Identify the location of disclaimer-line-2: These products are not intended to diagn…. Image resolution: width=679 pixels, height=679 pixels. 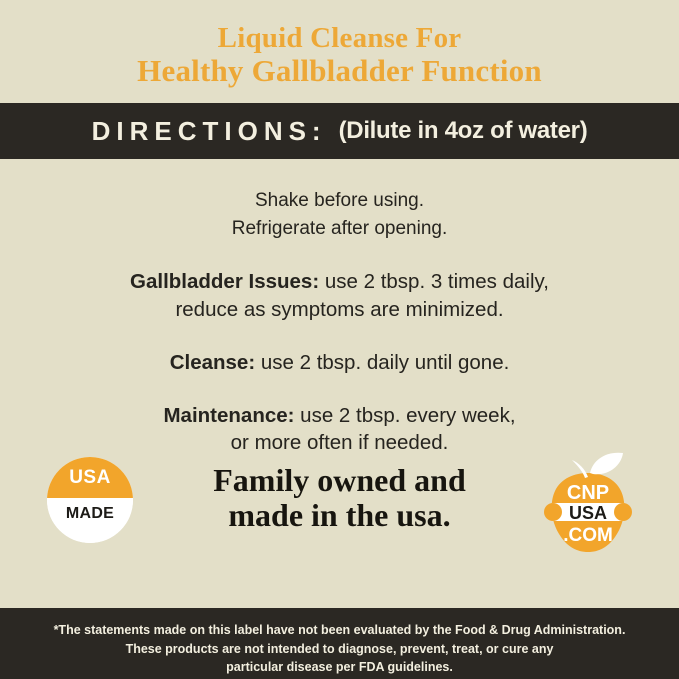
(339, 648).